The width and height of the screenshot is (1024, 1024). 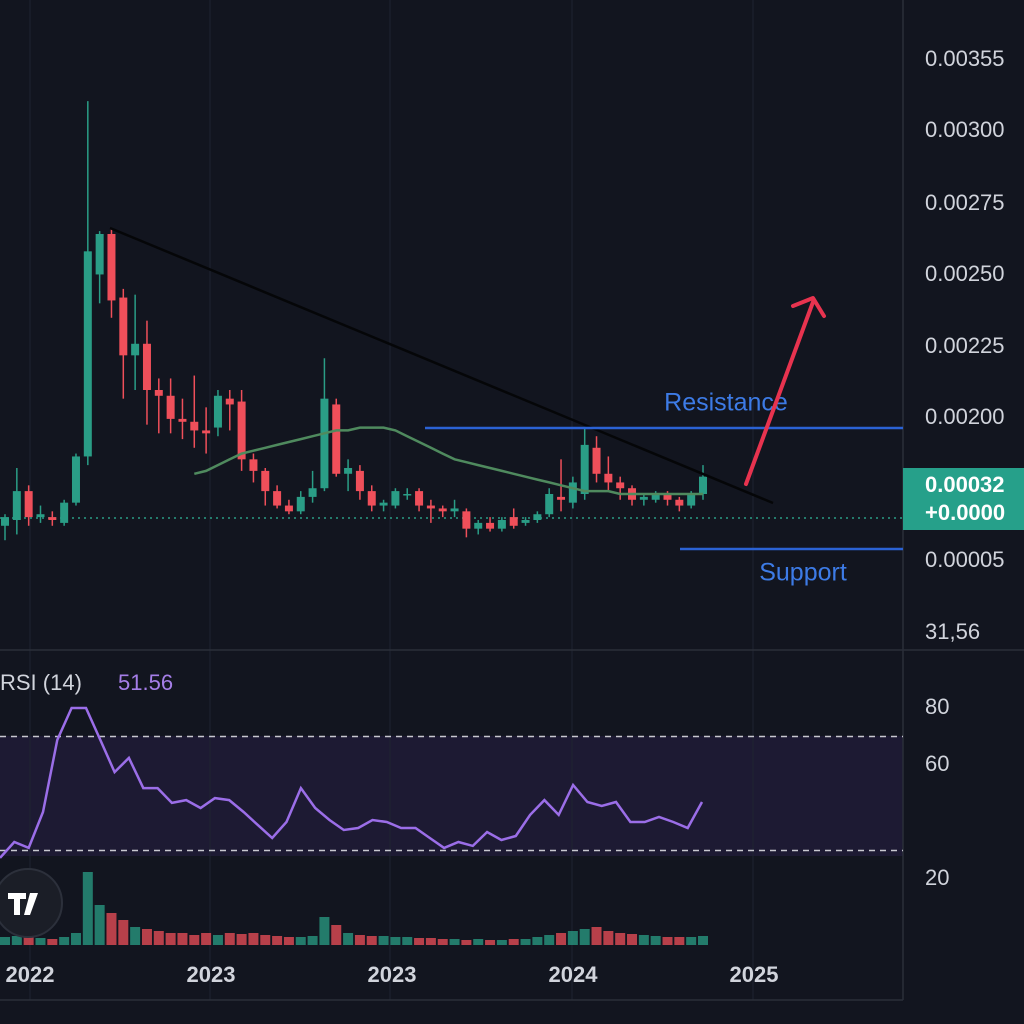 What do you see at coordinates (965, 559) in the screenshot?
I see `y-tick-label: 0.00005` at bounding box center [965, 559].